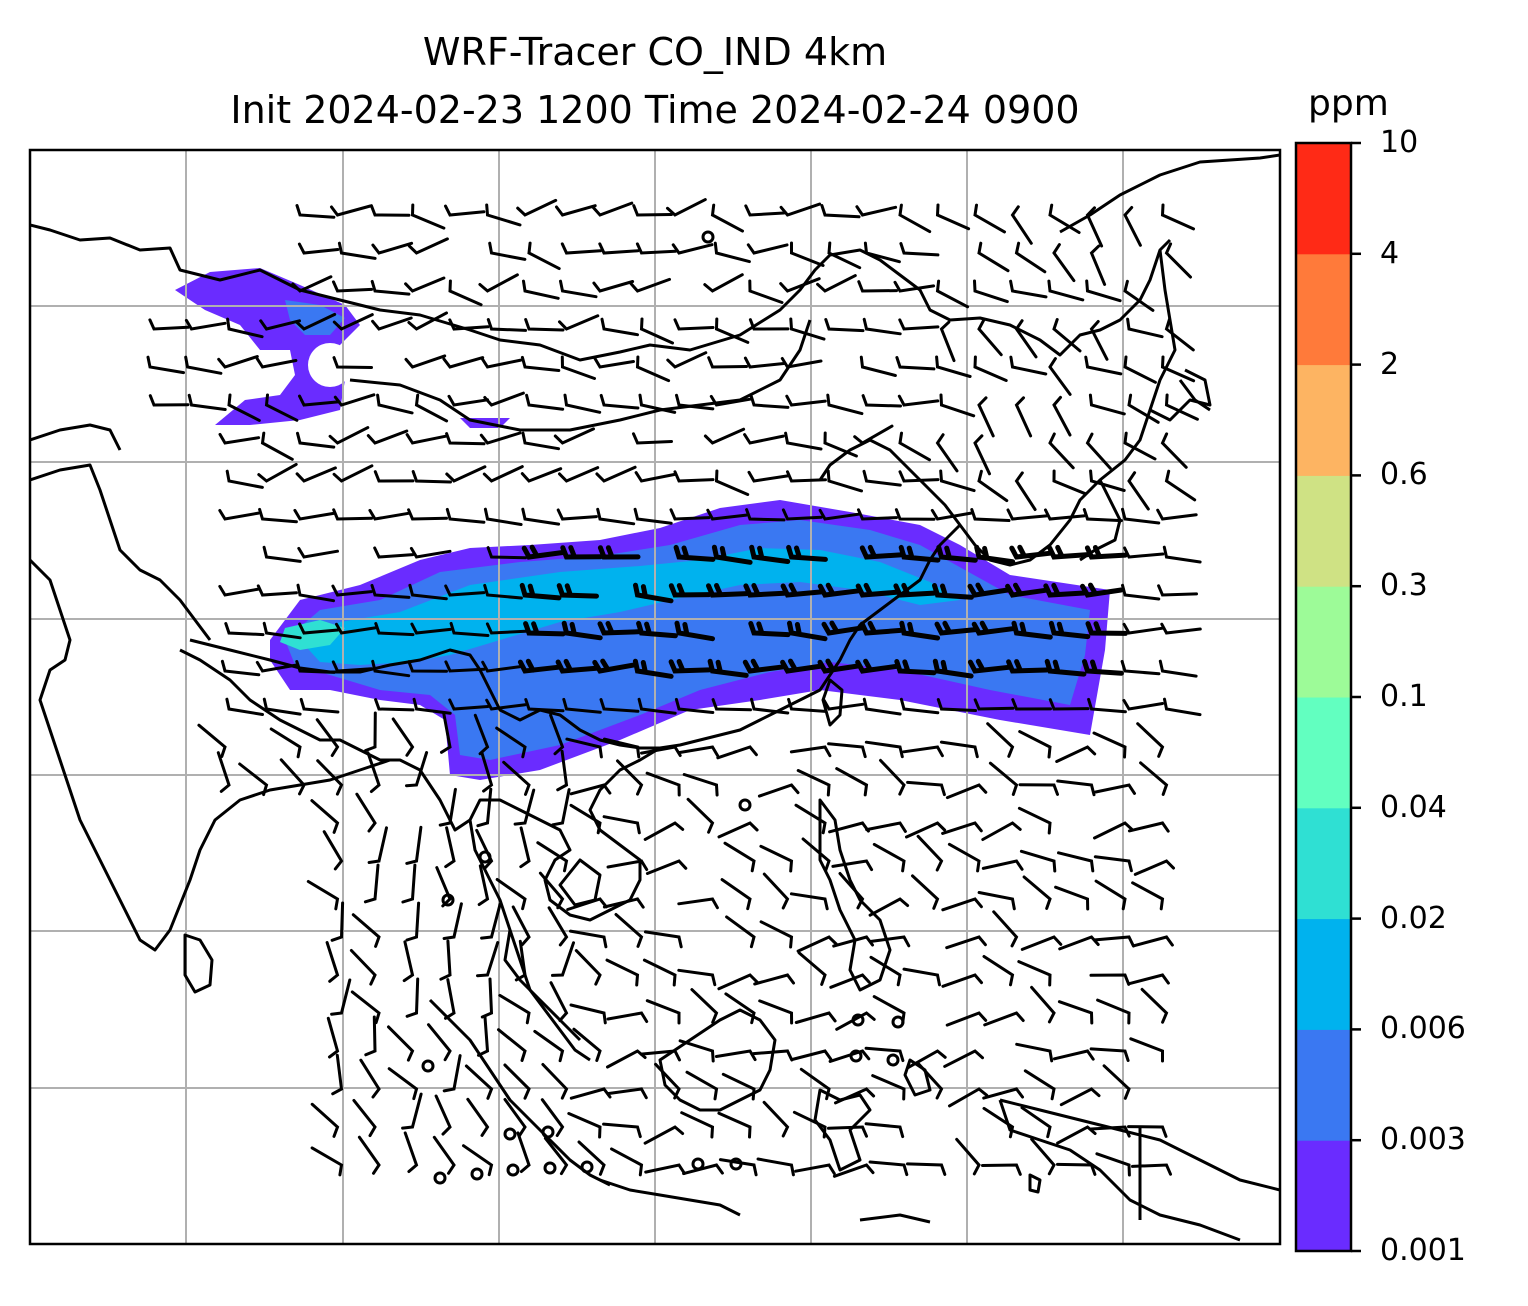 This screenshot has width=1528, height=1306. What do you see at coordinates (1413, 918) in the screenshot?
I see `colorbar-tick-label: 0.02` at bounding box center [1413, 918].